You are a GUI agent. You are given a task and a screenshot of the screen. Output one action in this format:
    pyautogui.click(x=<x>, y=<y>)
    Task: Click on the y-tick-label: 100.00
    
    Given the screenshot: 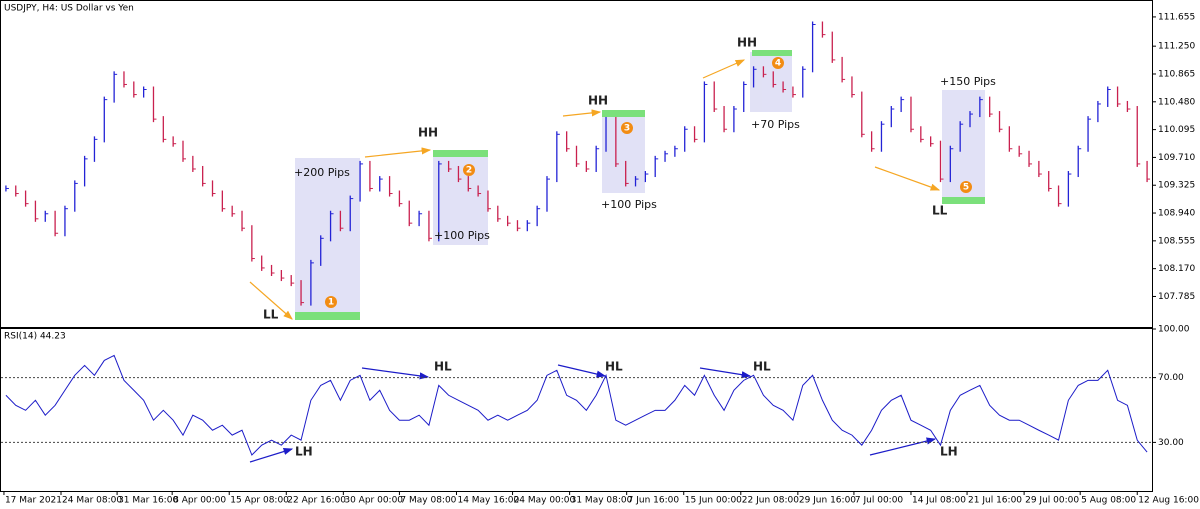 What is the action you would take?
    pyautogui.click(x=1174, y=330)
    